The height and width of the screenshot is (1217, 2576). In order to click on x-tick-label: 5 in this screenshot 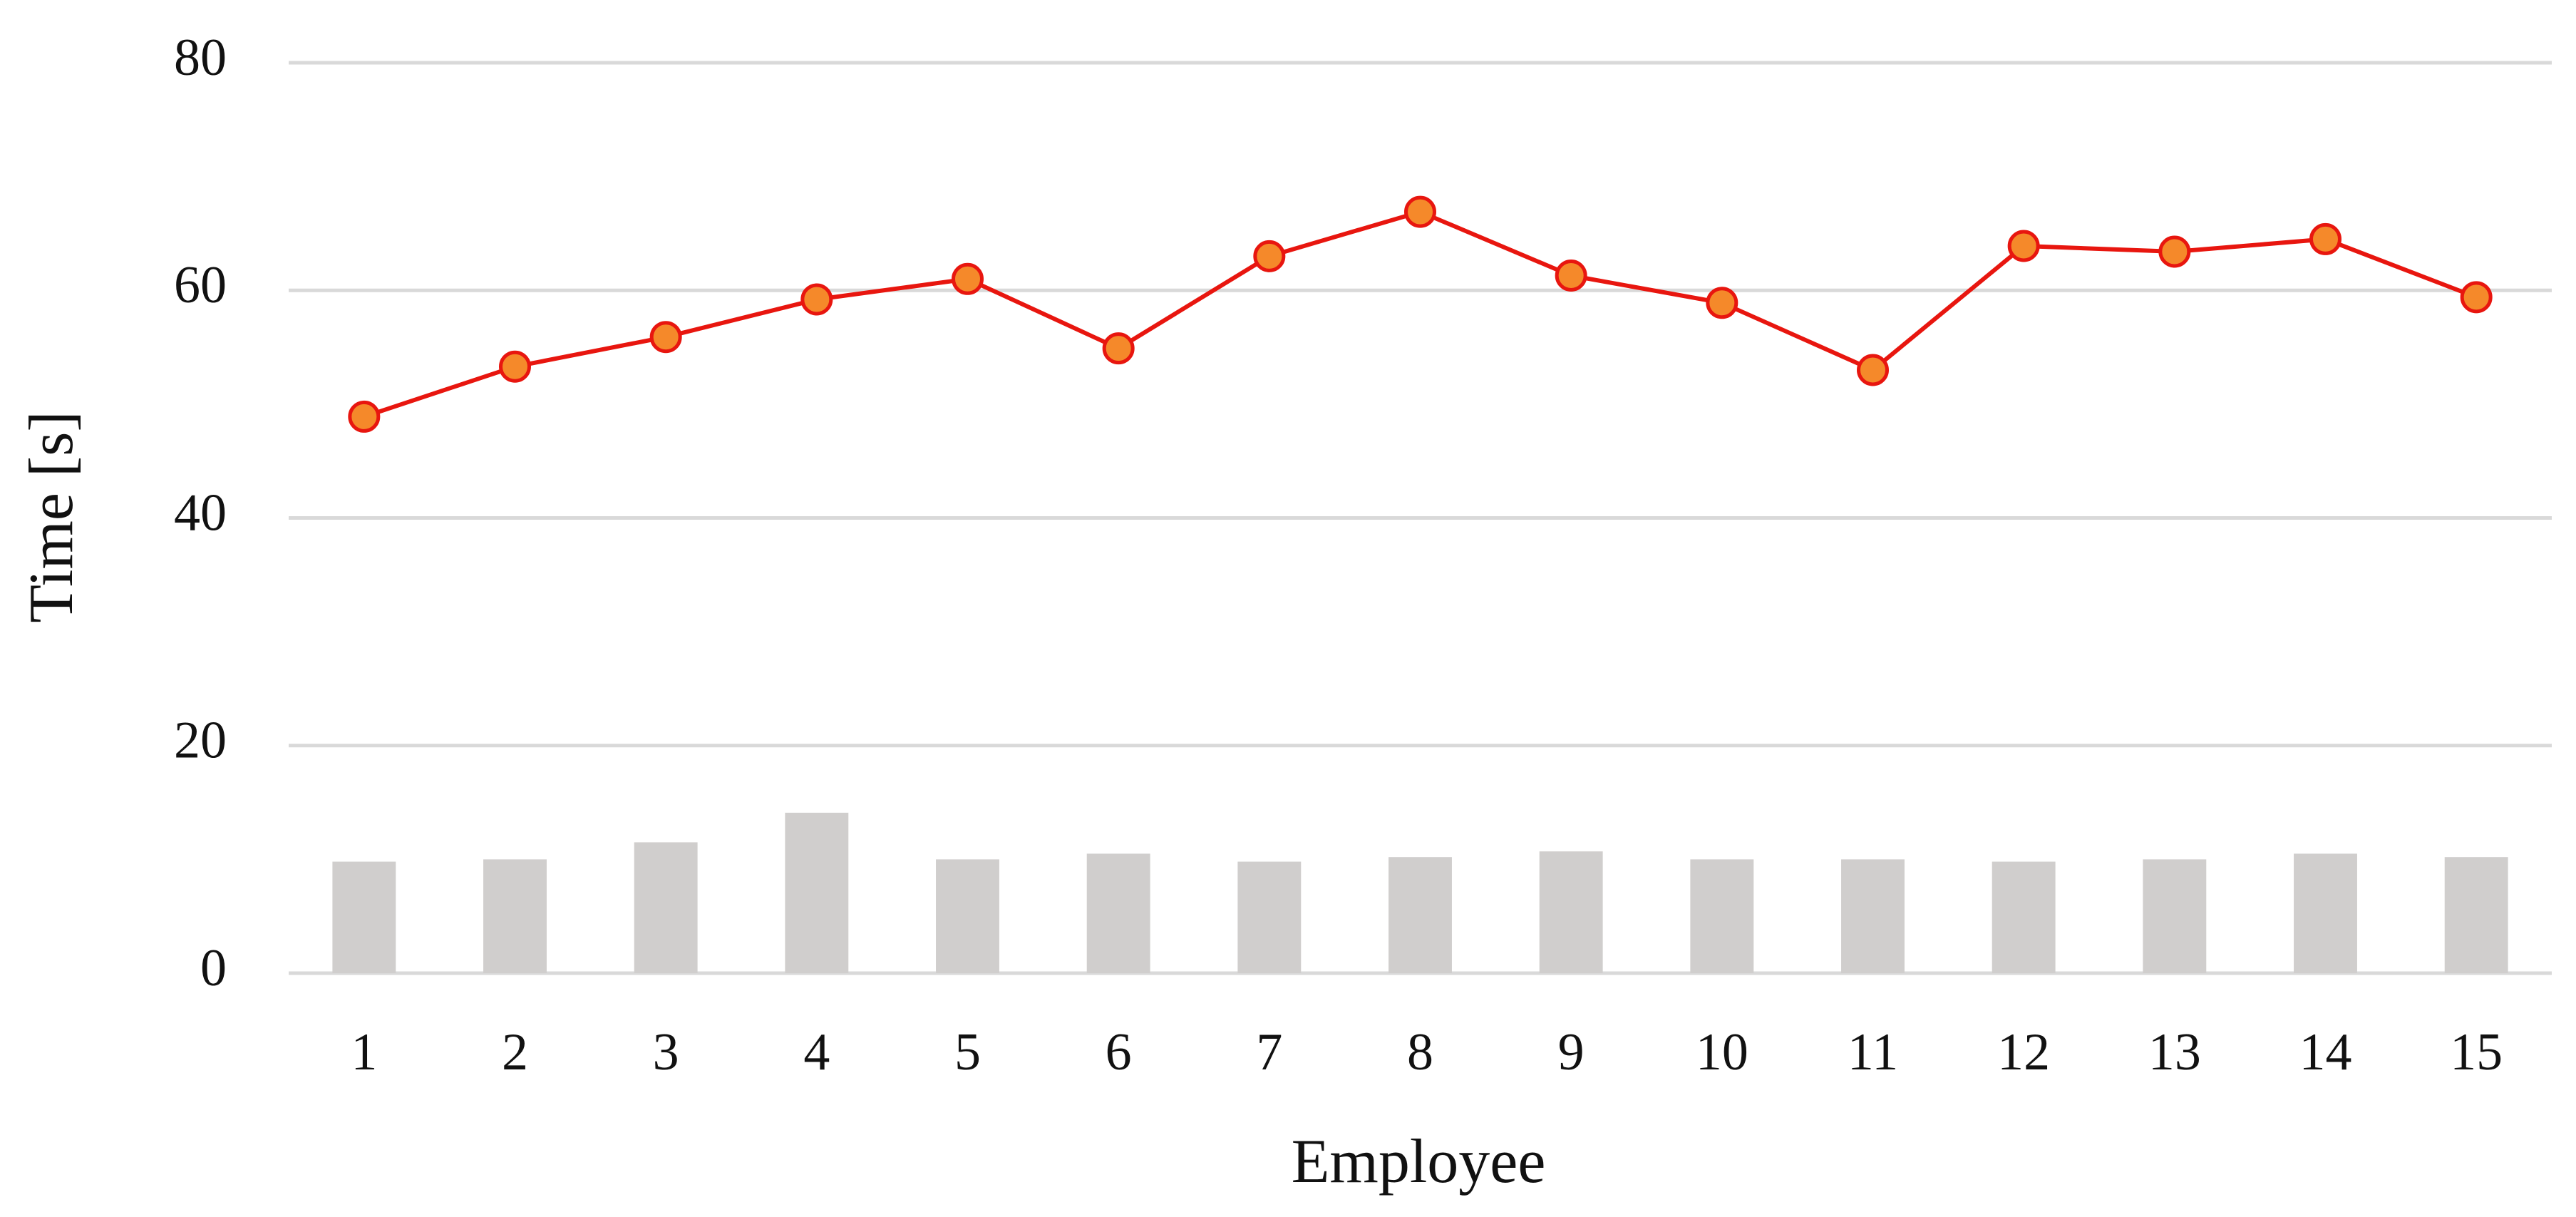, I will do `click(967, 1052)`.